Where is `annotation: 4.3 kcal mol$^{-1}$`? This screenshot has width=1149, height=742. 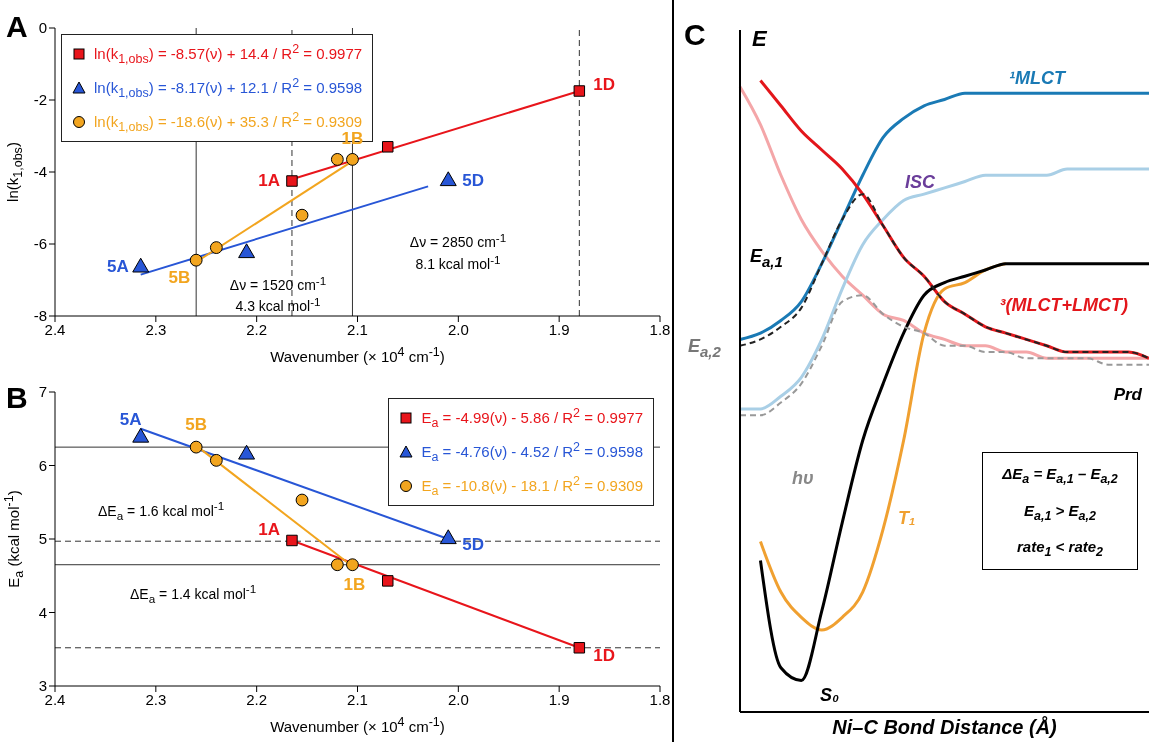
annotation: 4.3 kcal mol$^{-1}$ is located at coordinates (278, 304).